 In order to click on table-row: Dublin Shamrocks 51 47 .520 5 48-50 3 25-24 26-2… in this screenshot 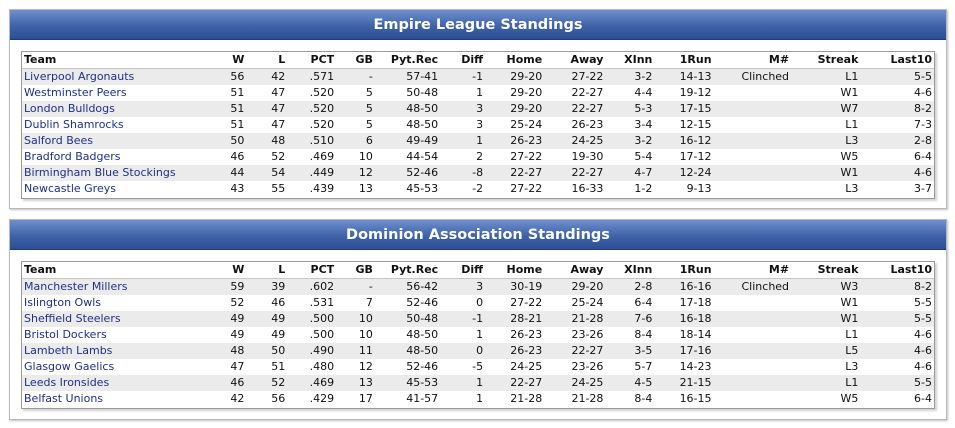, I will do `click(478, 125)`.